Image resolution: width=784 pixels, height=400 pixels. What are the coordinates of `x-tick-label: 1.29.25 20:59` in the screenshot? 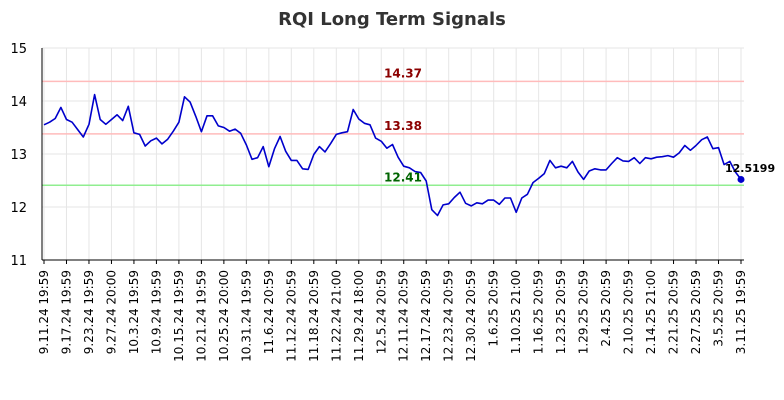 It's located at (584, 312).